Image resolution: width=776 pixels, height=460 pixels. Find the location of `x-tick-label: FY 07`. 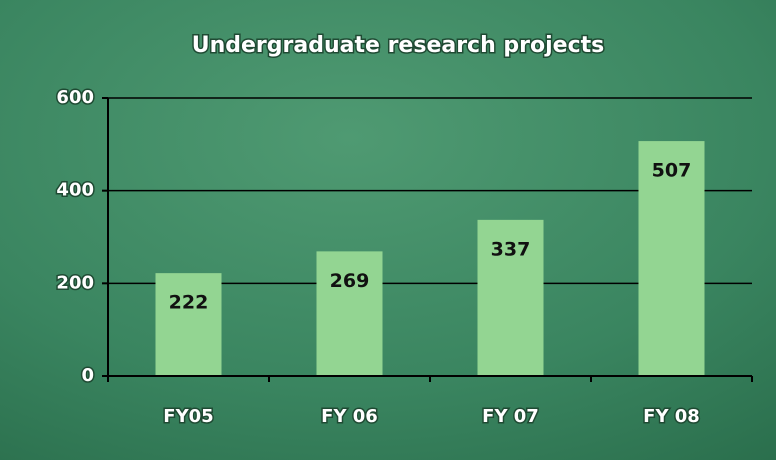

x-tick-label: FY 07 is located at coordinates (510, 416).